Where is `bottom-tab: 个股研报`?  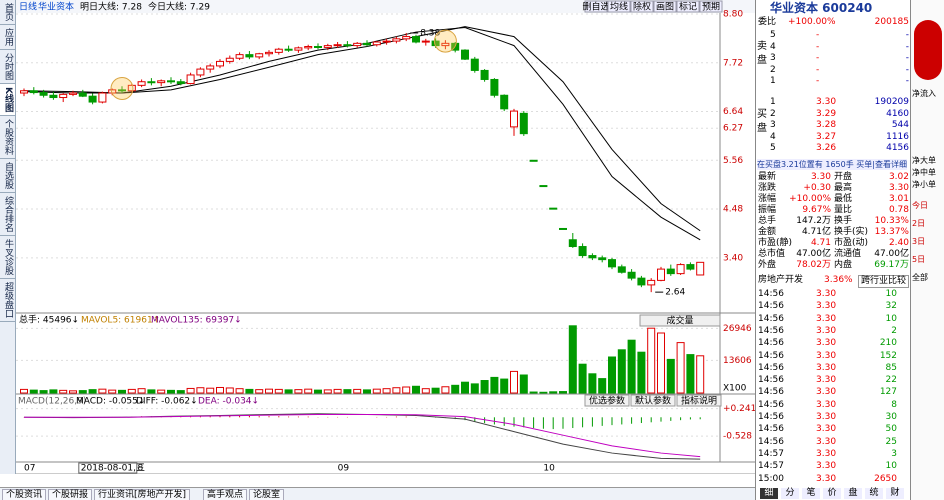 bottom-tab: 个股研报 is located at coordinates (70, 494).